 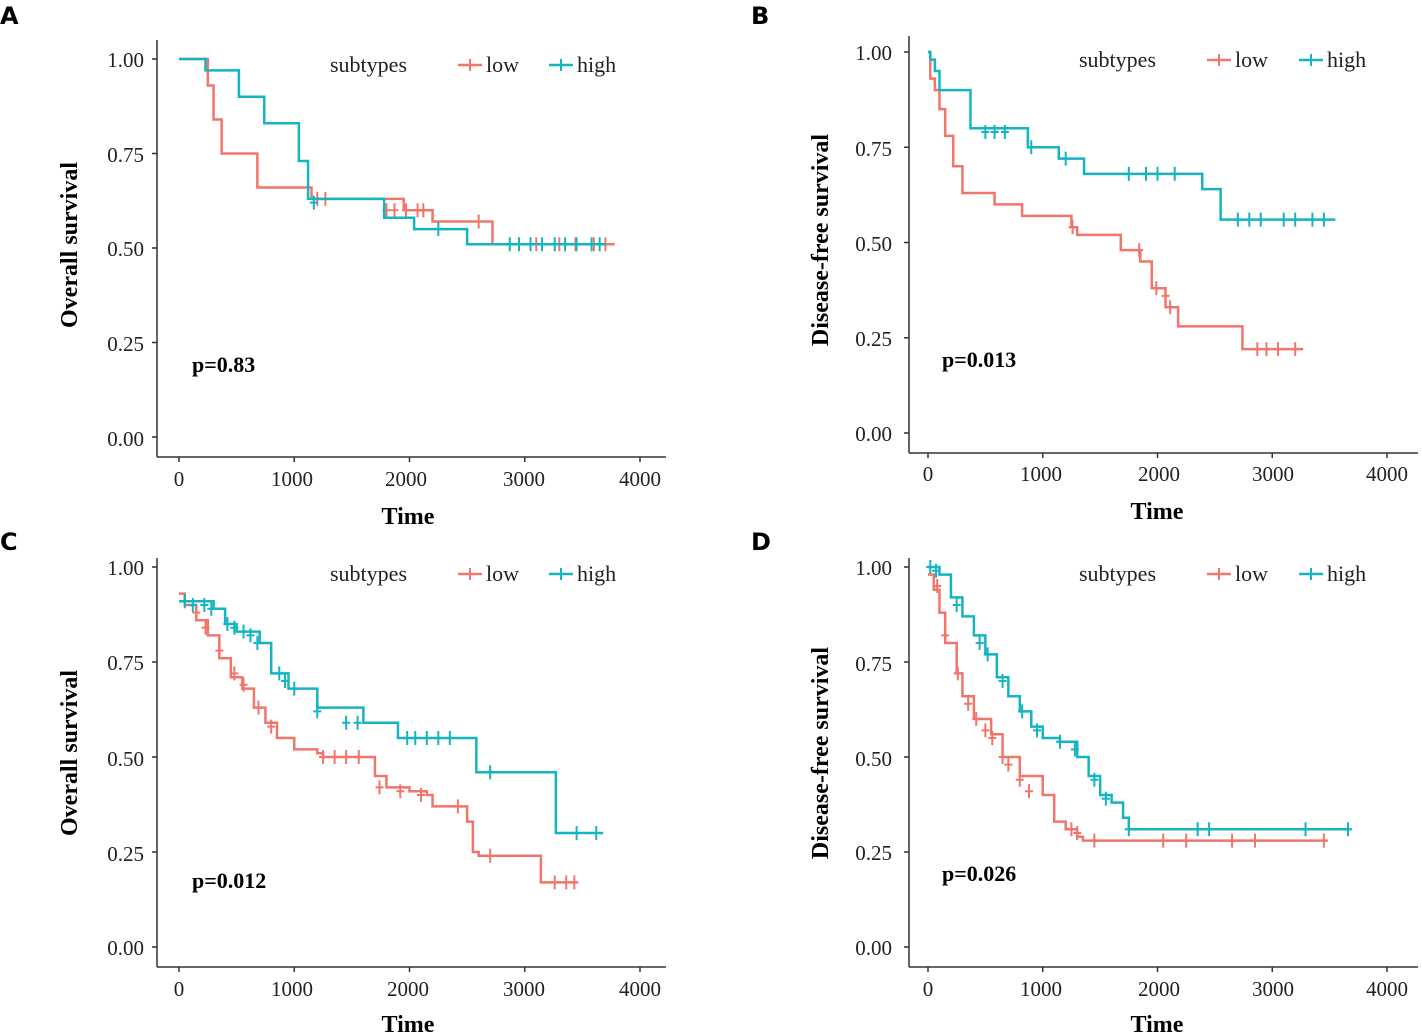 I want to click on p-value: p=0.026, so click(x=979, y=873).